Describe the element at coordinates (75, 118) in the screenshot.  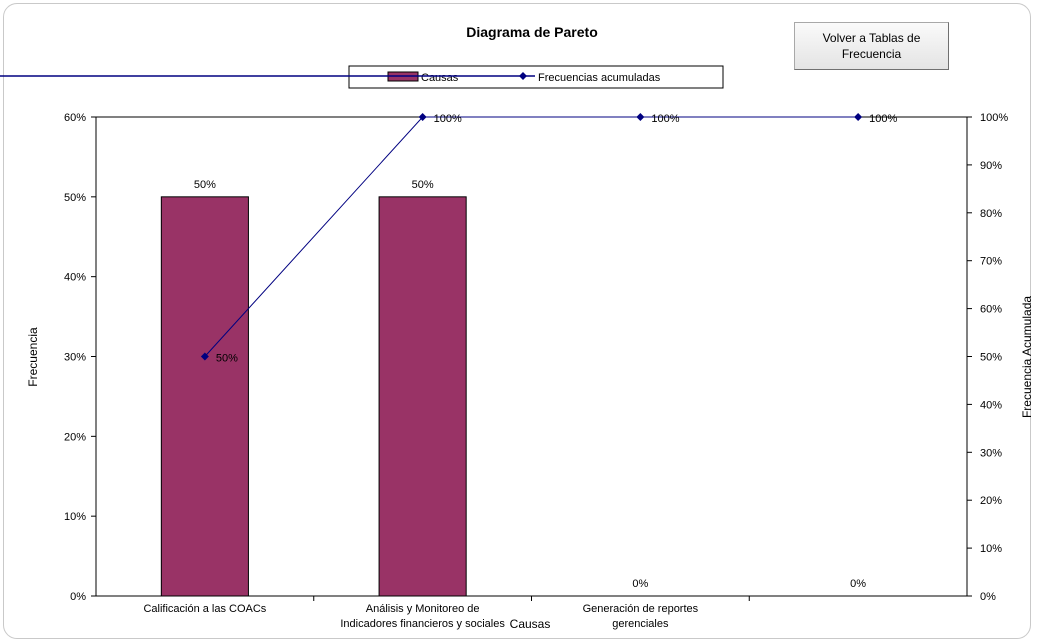
I see `left-tick-label: 60%` at that location.